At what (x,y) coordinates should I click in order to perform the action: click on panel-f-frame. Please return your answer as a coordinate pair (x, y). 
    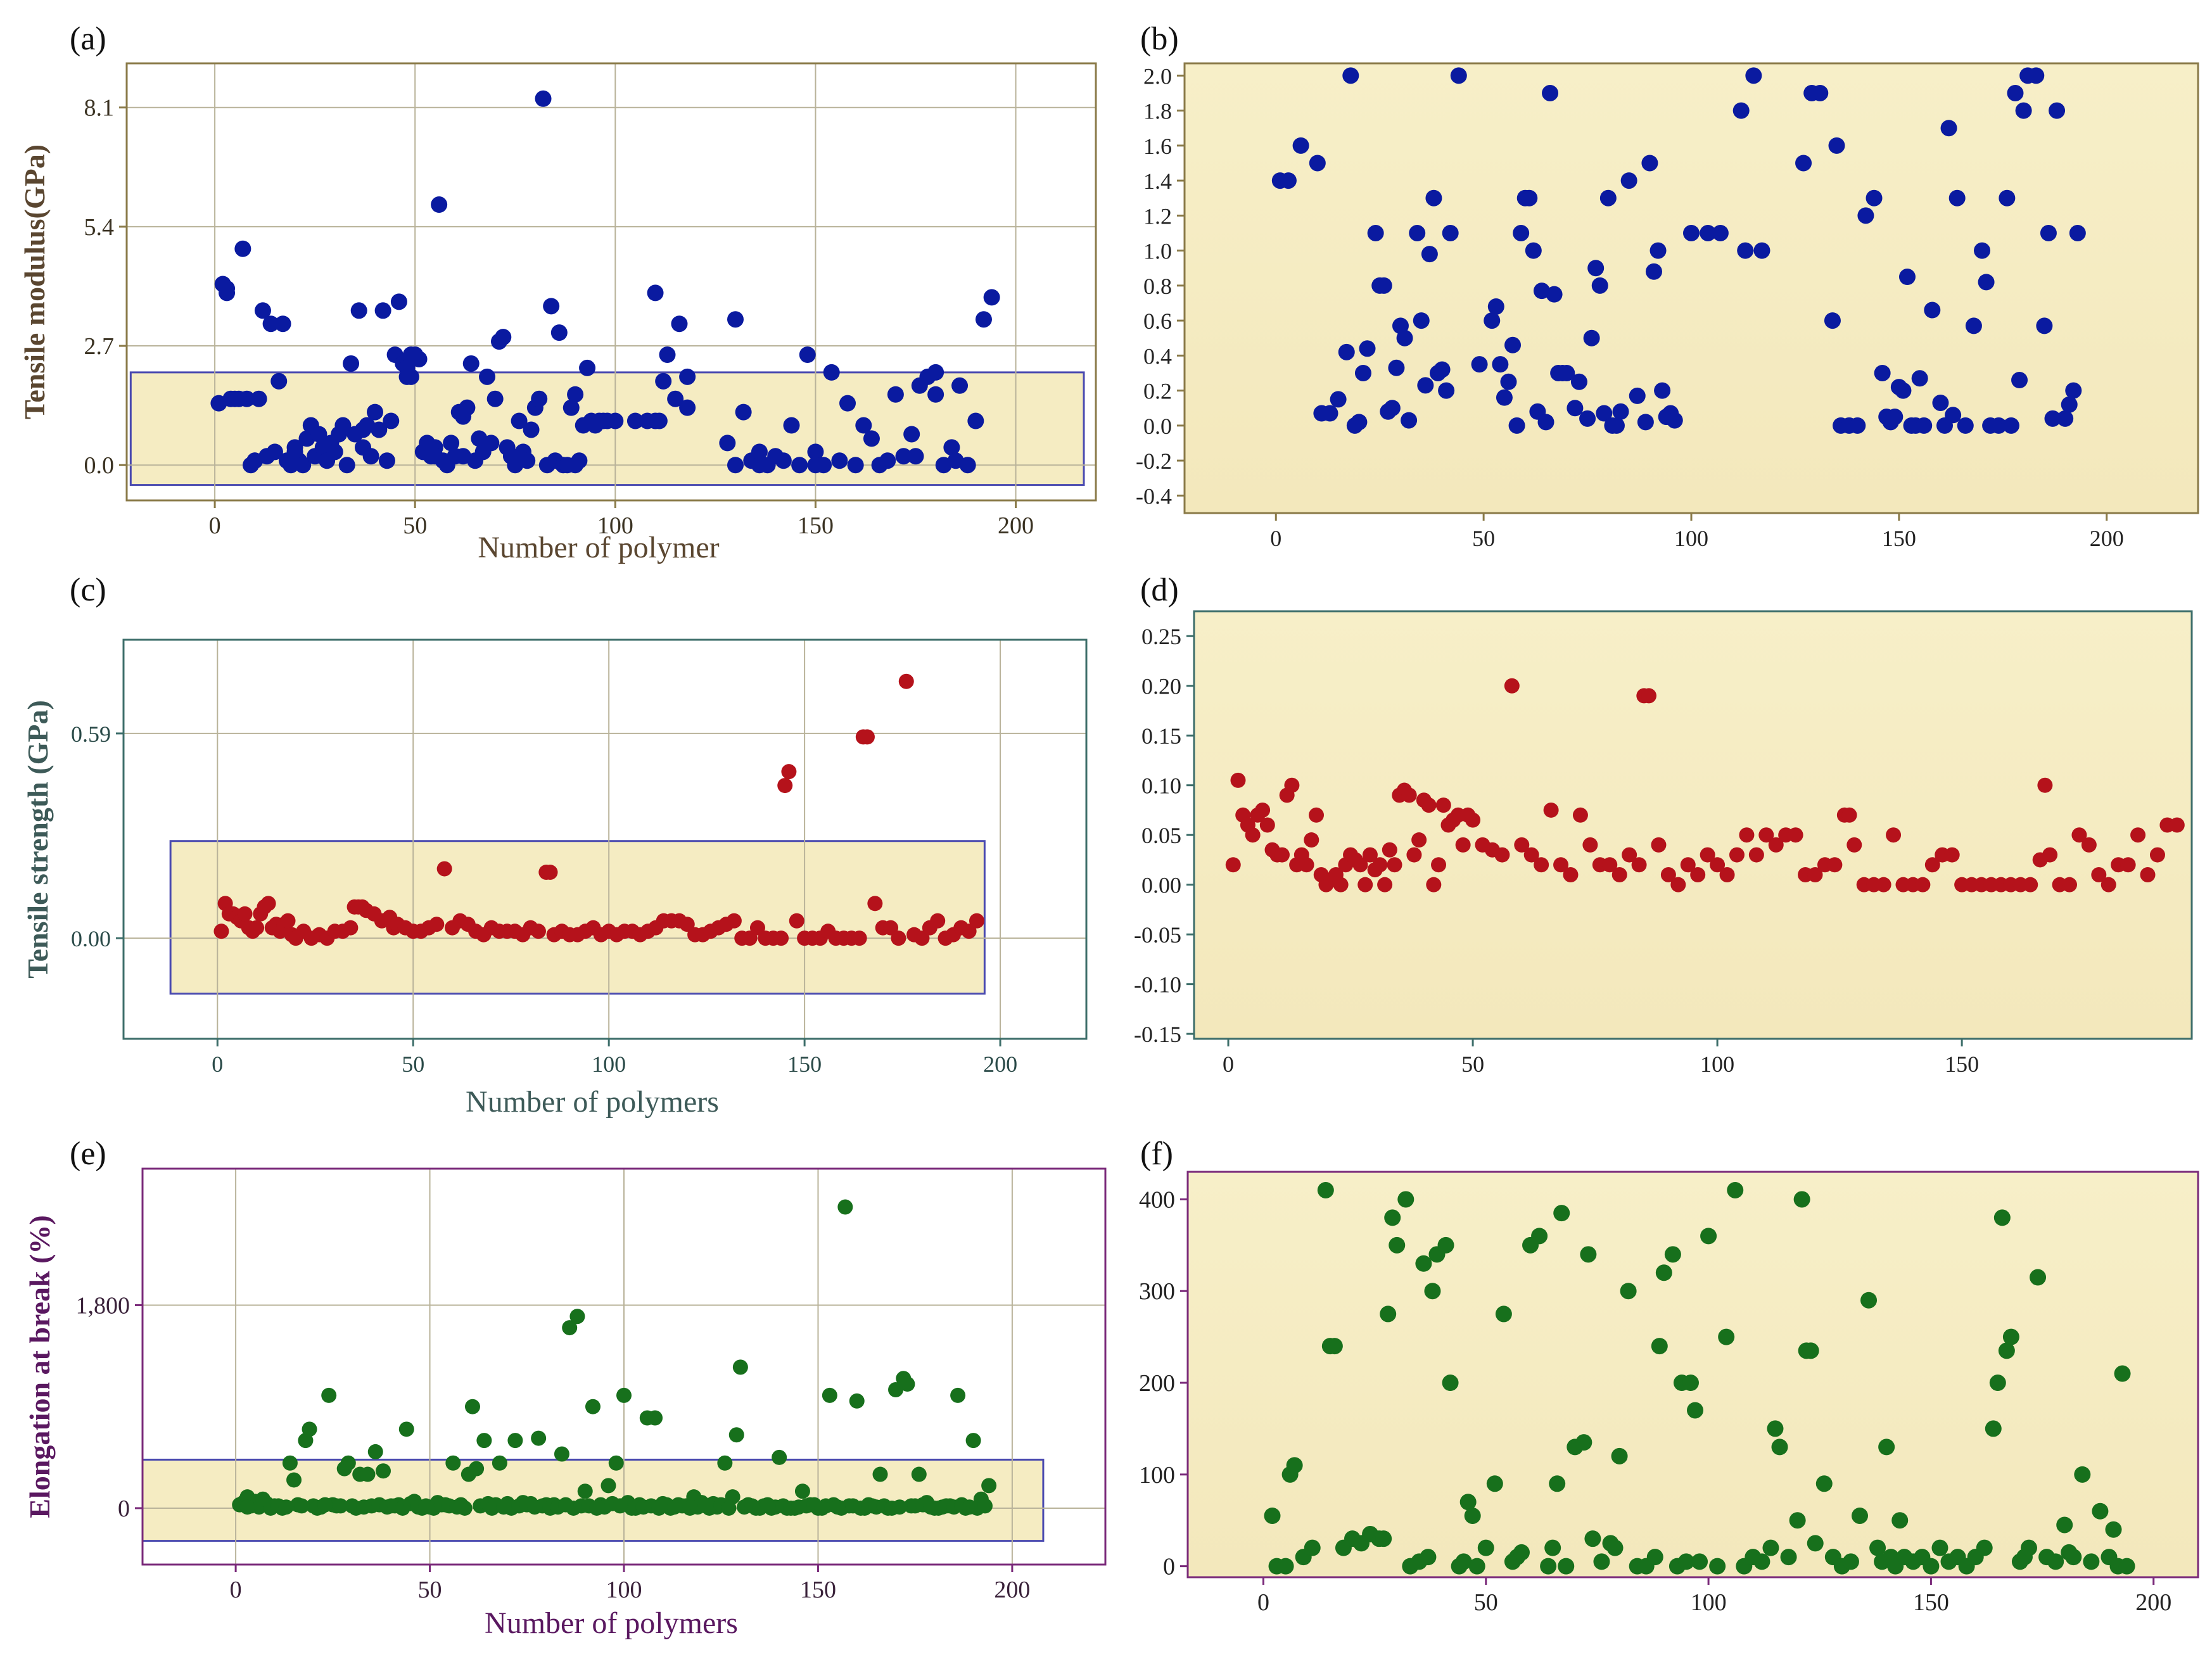
    Looking at the image, I should click on (1692, 1374).